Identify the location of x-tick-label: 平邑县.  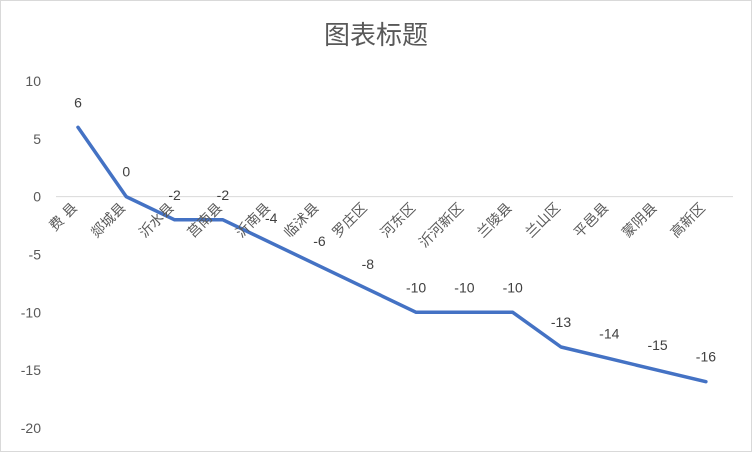
(591, 220).